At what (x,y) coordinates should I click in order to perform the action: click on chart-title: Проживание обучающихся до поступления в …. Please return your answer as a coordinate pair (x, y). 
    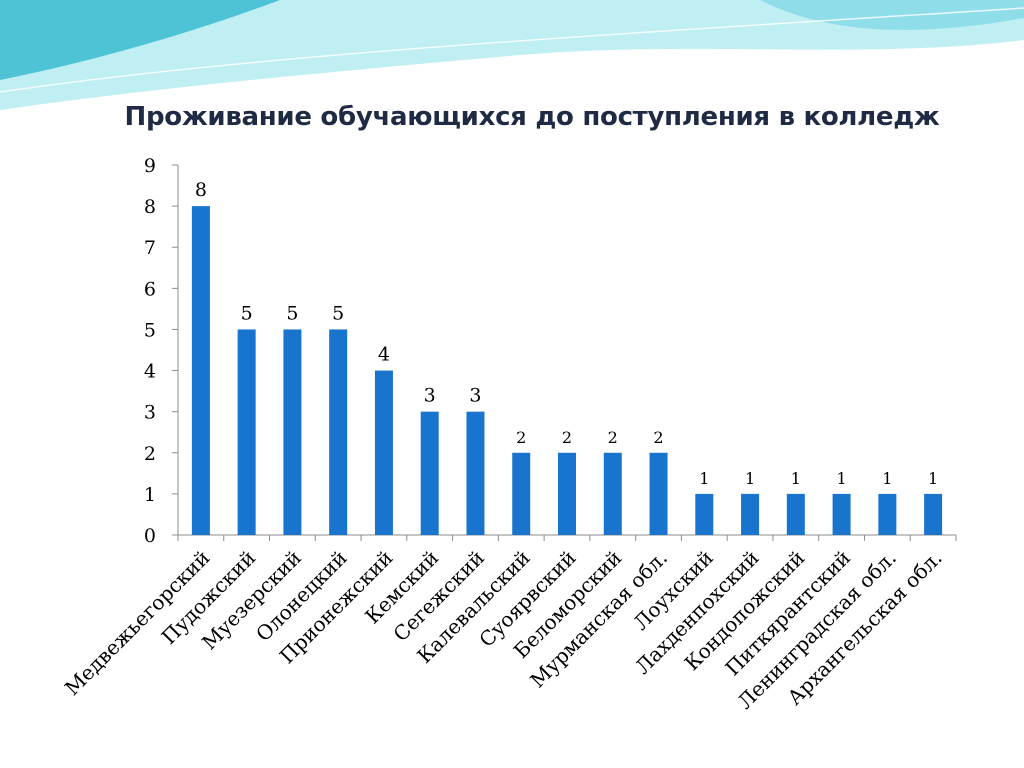
    Looking at the image, I should click on (532, 117).